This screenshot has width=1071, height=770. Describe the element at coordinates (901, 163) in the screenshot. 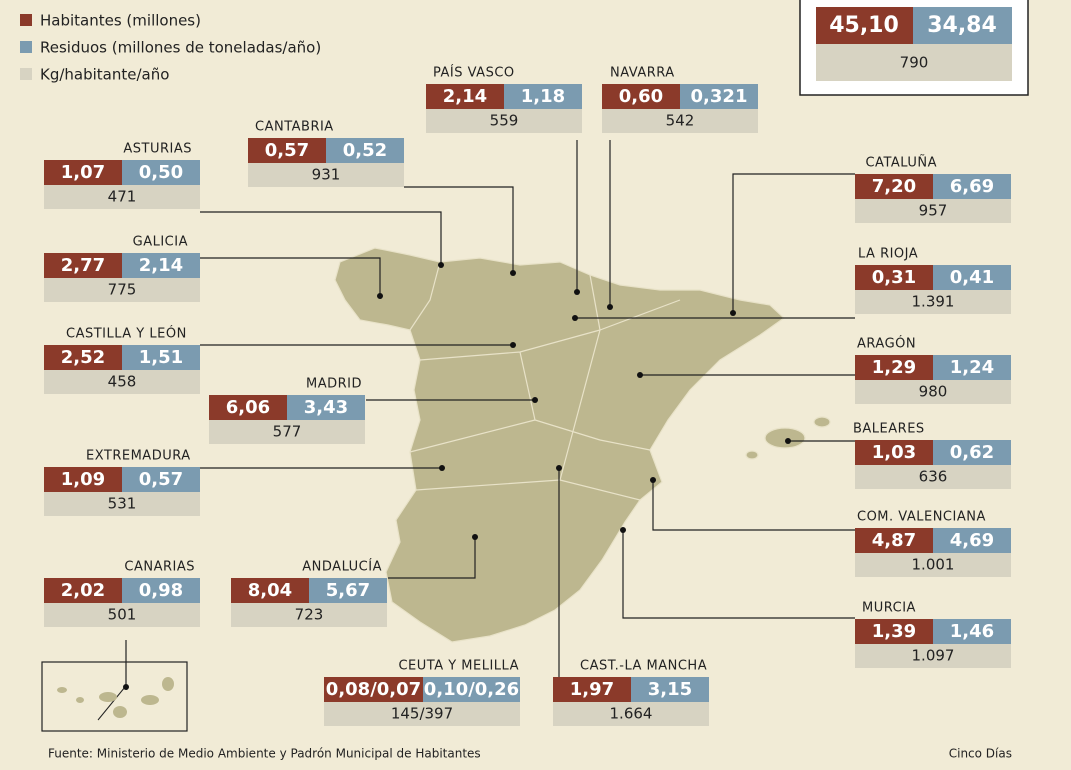

I see `region-name: CATALUÑA` at that location.